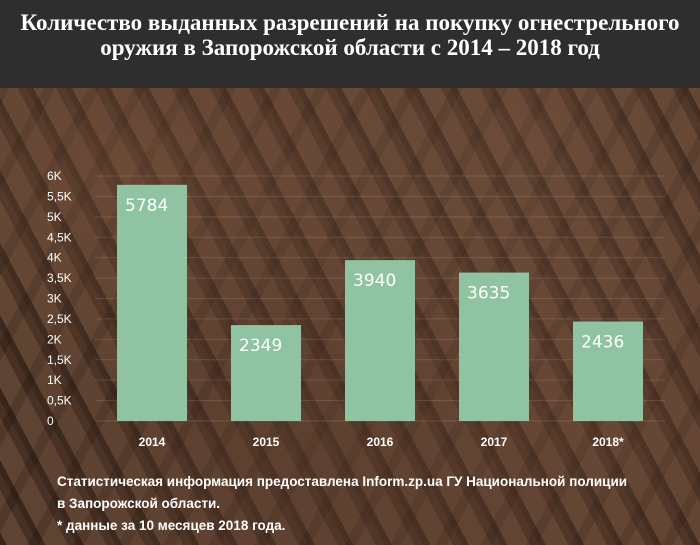 The width and height of the screenshot is (700, 545). I want to click on x-axis-labels: 2014 2015 2016 2017 2018*, so click(381, 442).